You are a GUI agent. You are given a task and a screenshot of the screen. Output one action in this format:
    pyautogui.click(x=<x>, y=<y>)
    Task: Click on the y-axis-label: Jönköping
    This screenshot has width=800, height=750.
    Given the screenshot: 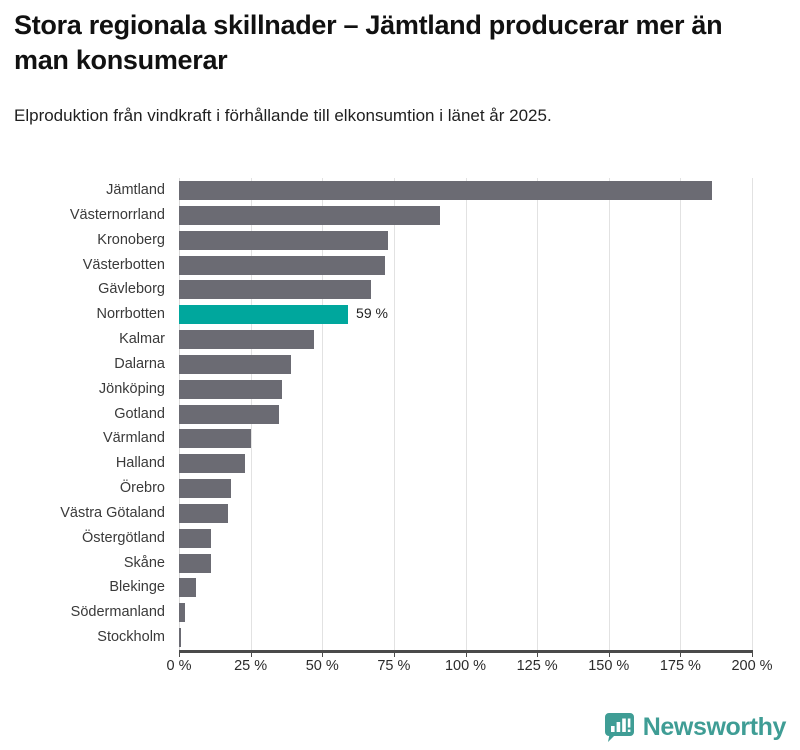 What is the action you would take?
    pyautogui.click(x=131, y=388)
    